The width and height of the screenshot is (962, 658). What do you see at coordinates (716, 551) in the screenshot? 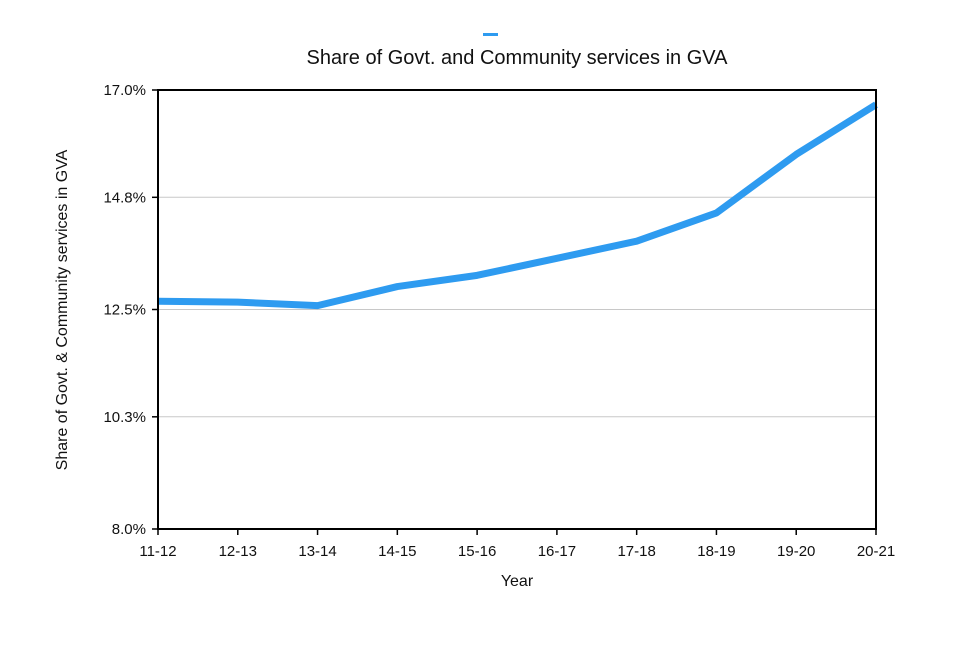
I see `x-tick-label: 18-19` at bounding box center [716, 551].